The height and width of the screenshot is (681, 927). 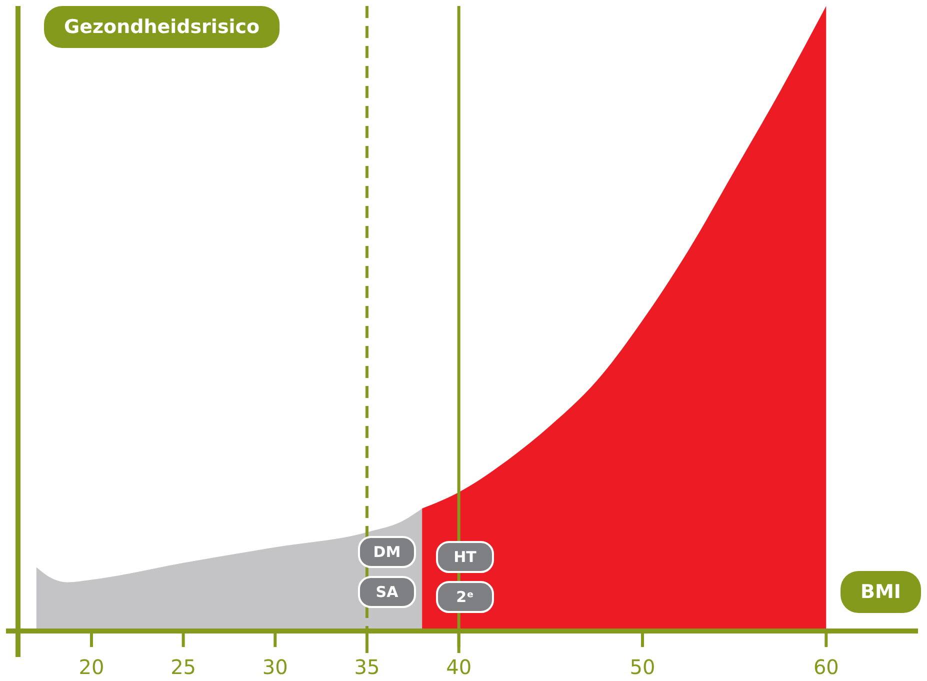 I want to click on annotation: DM, so click(x=387, y=552).